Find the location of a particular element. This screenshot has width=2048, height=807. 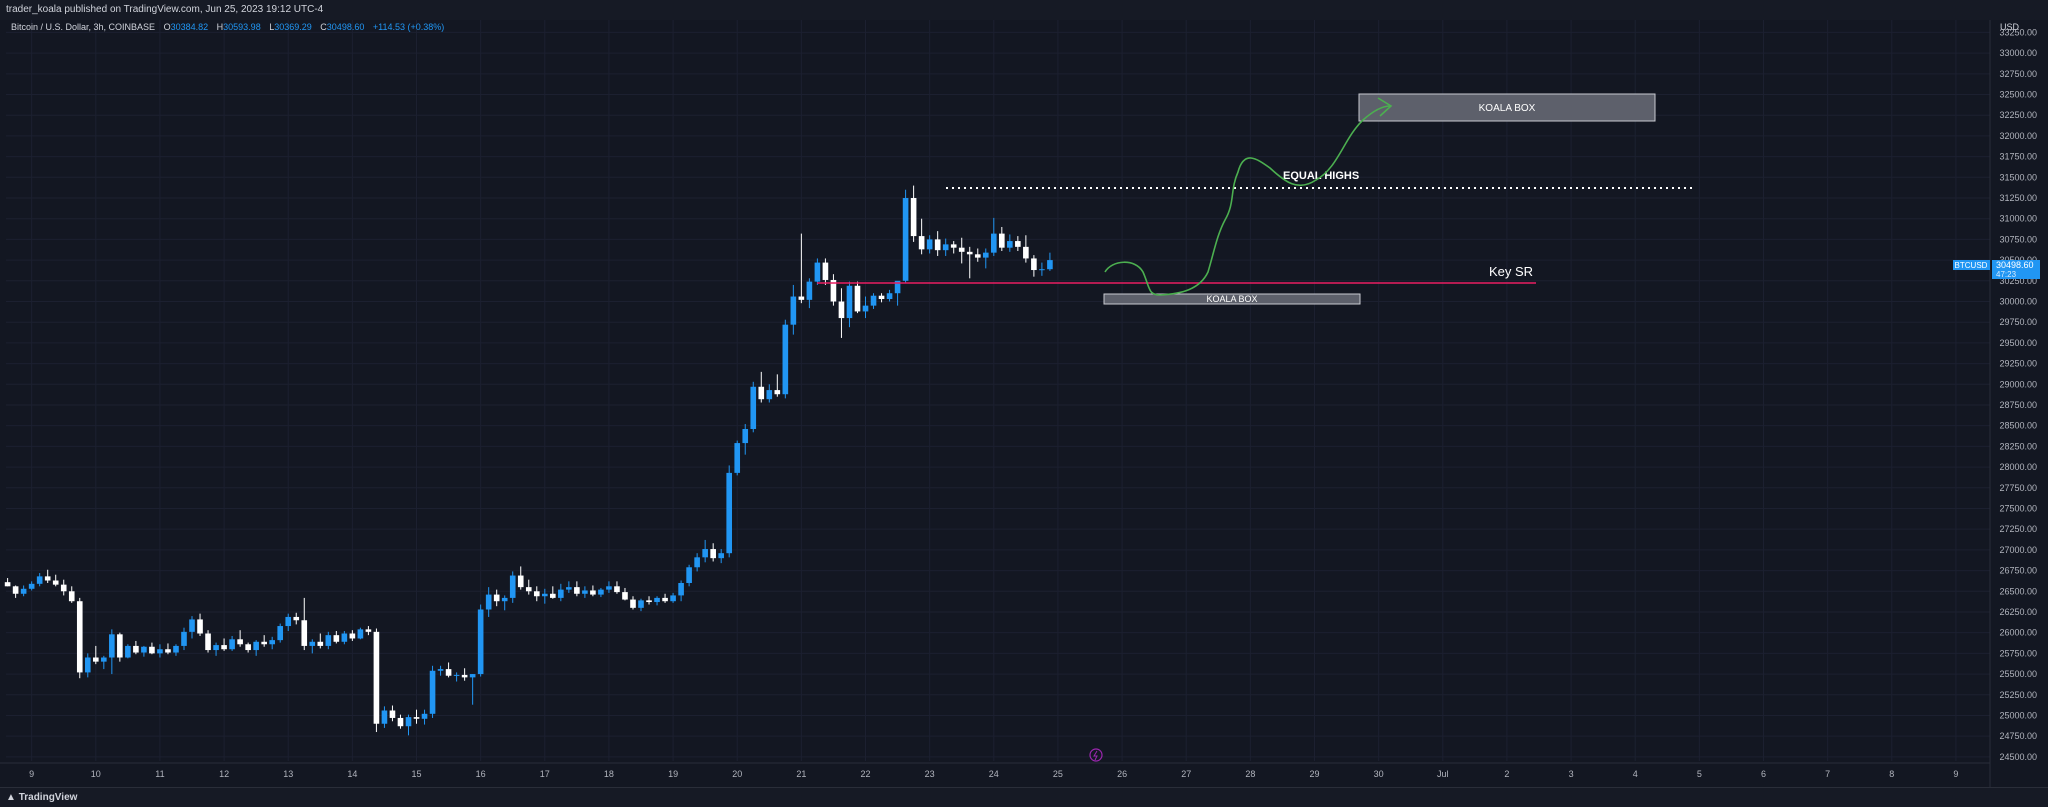

symbol-tag is located at coordinates (1971, 265).